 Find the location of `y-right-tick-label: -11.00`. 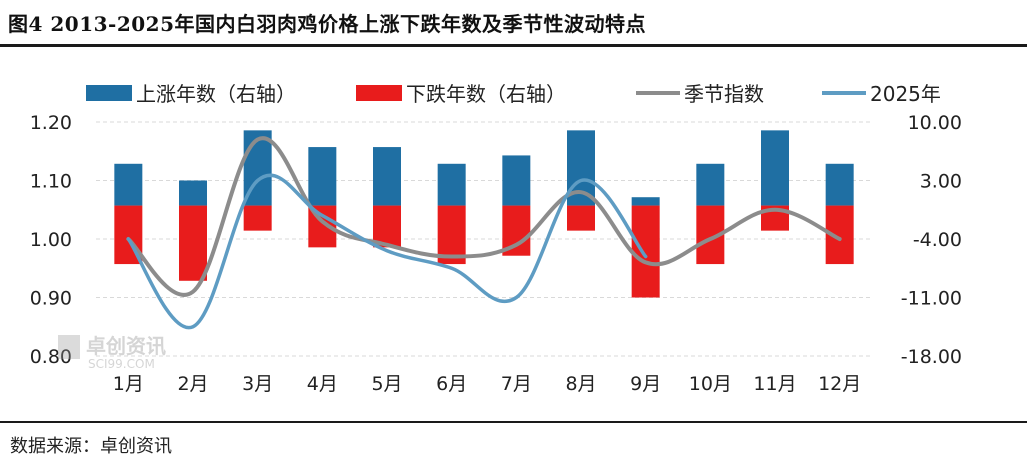

y-right-tick-label: -11.00 is located at coordinates (931, 299).